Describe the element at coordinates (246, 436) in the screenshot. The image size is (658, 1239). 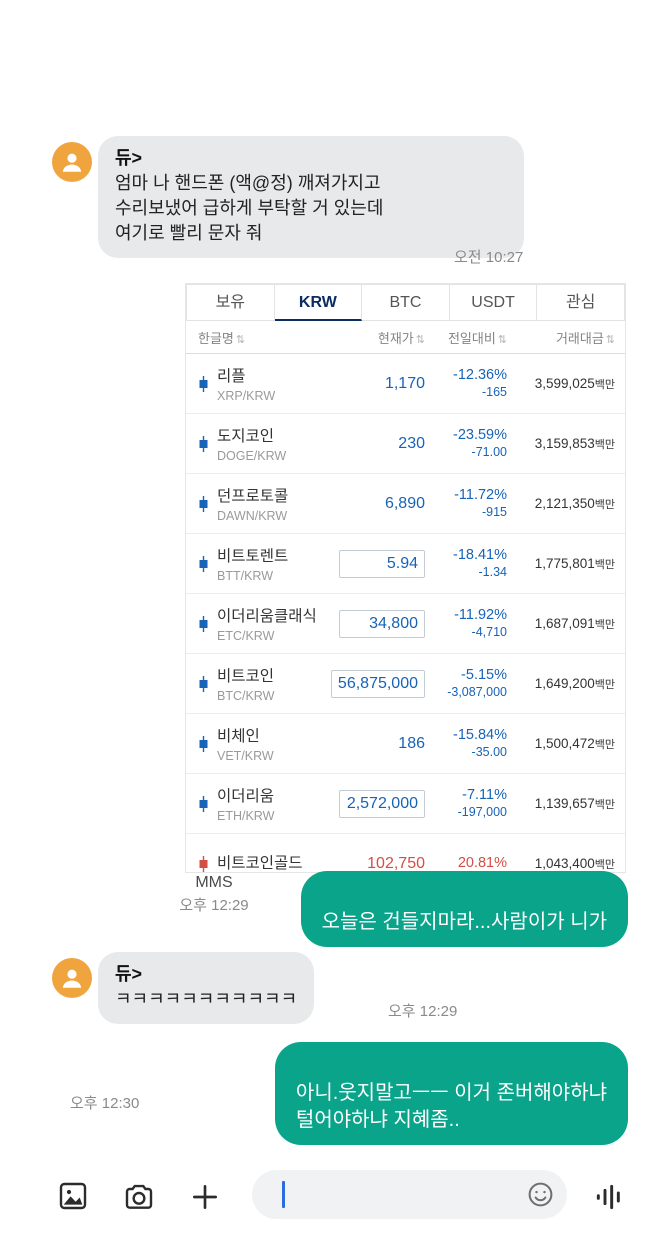
I see `coin-name: 도지코인` at that location.